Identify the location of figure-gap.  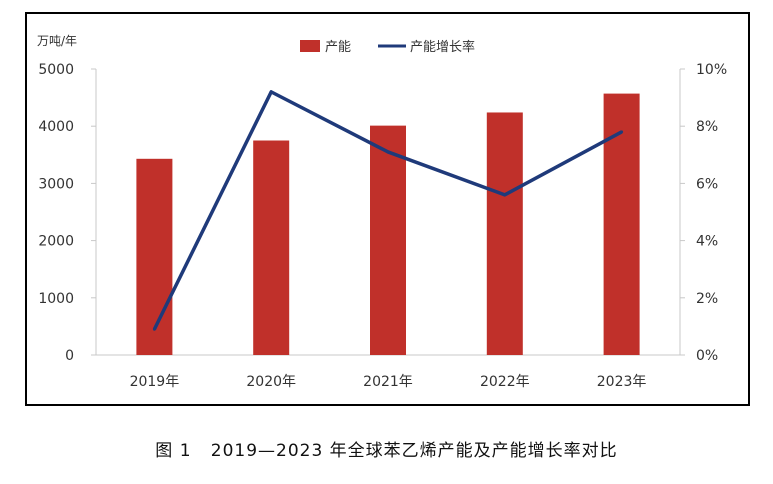
(201, 451).